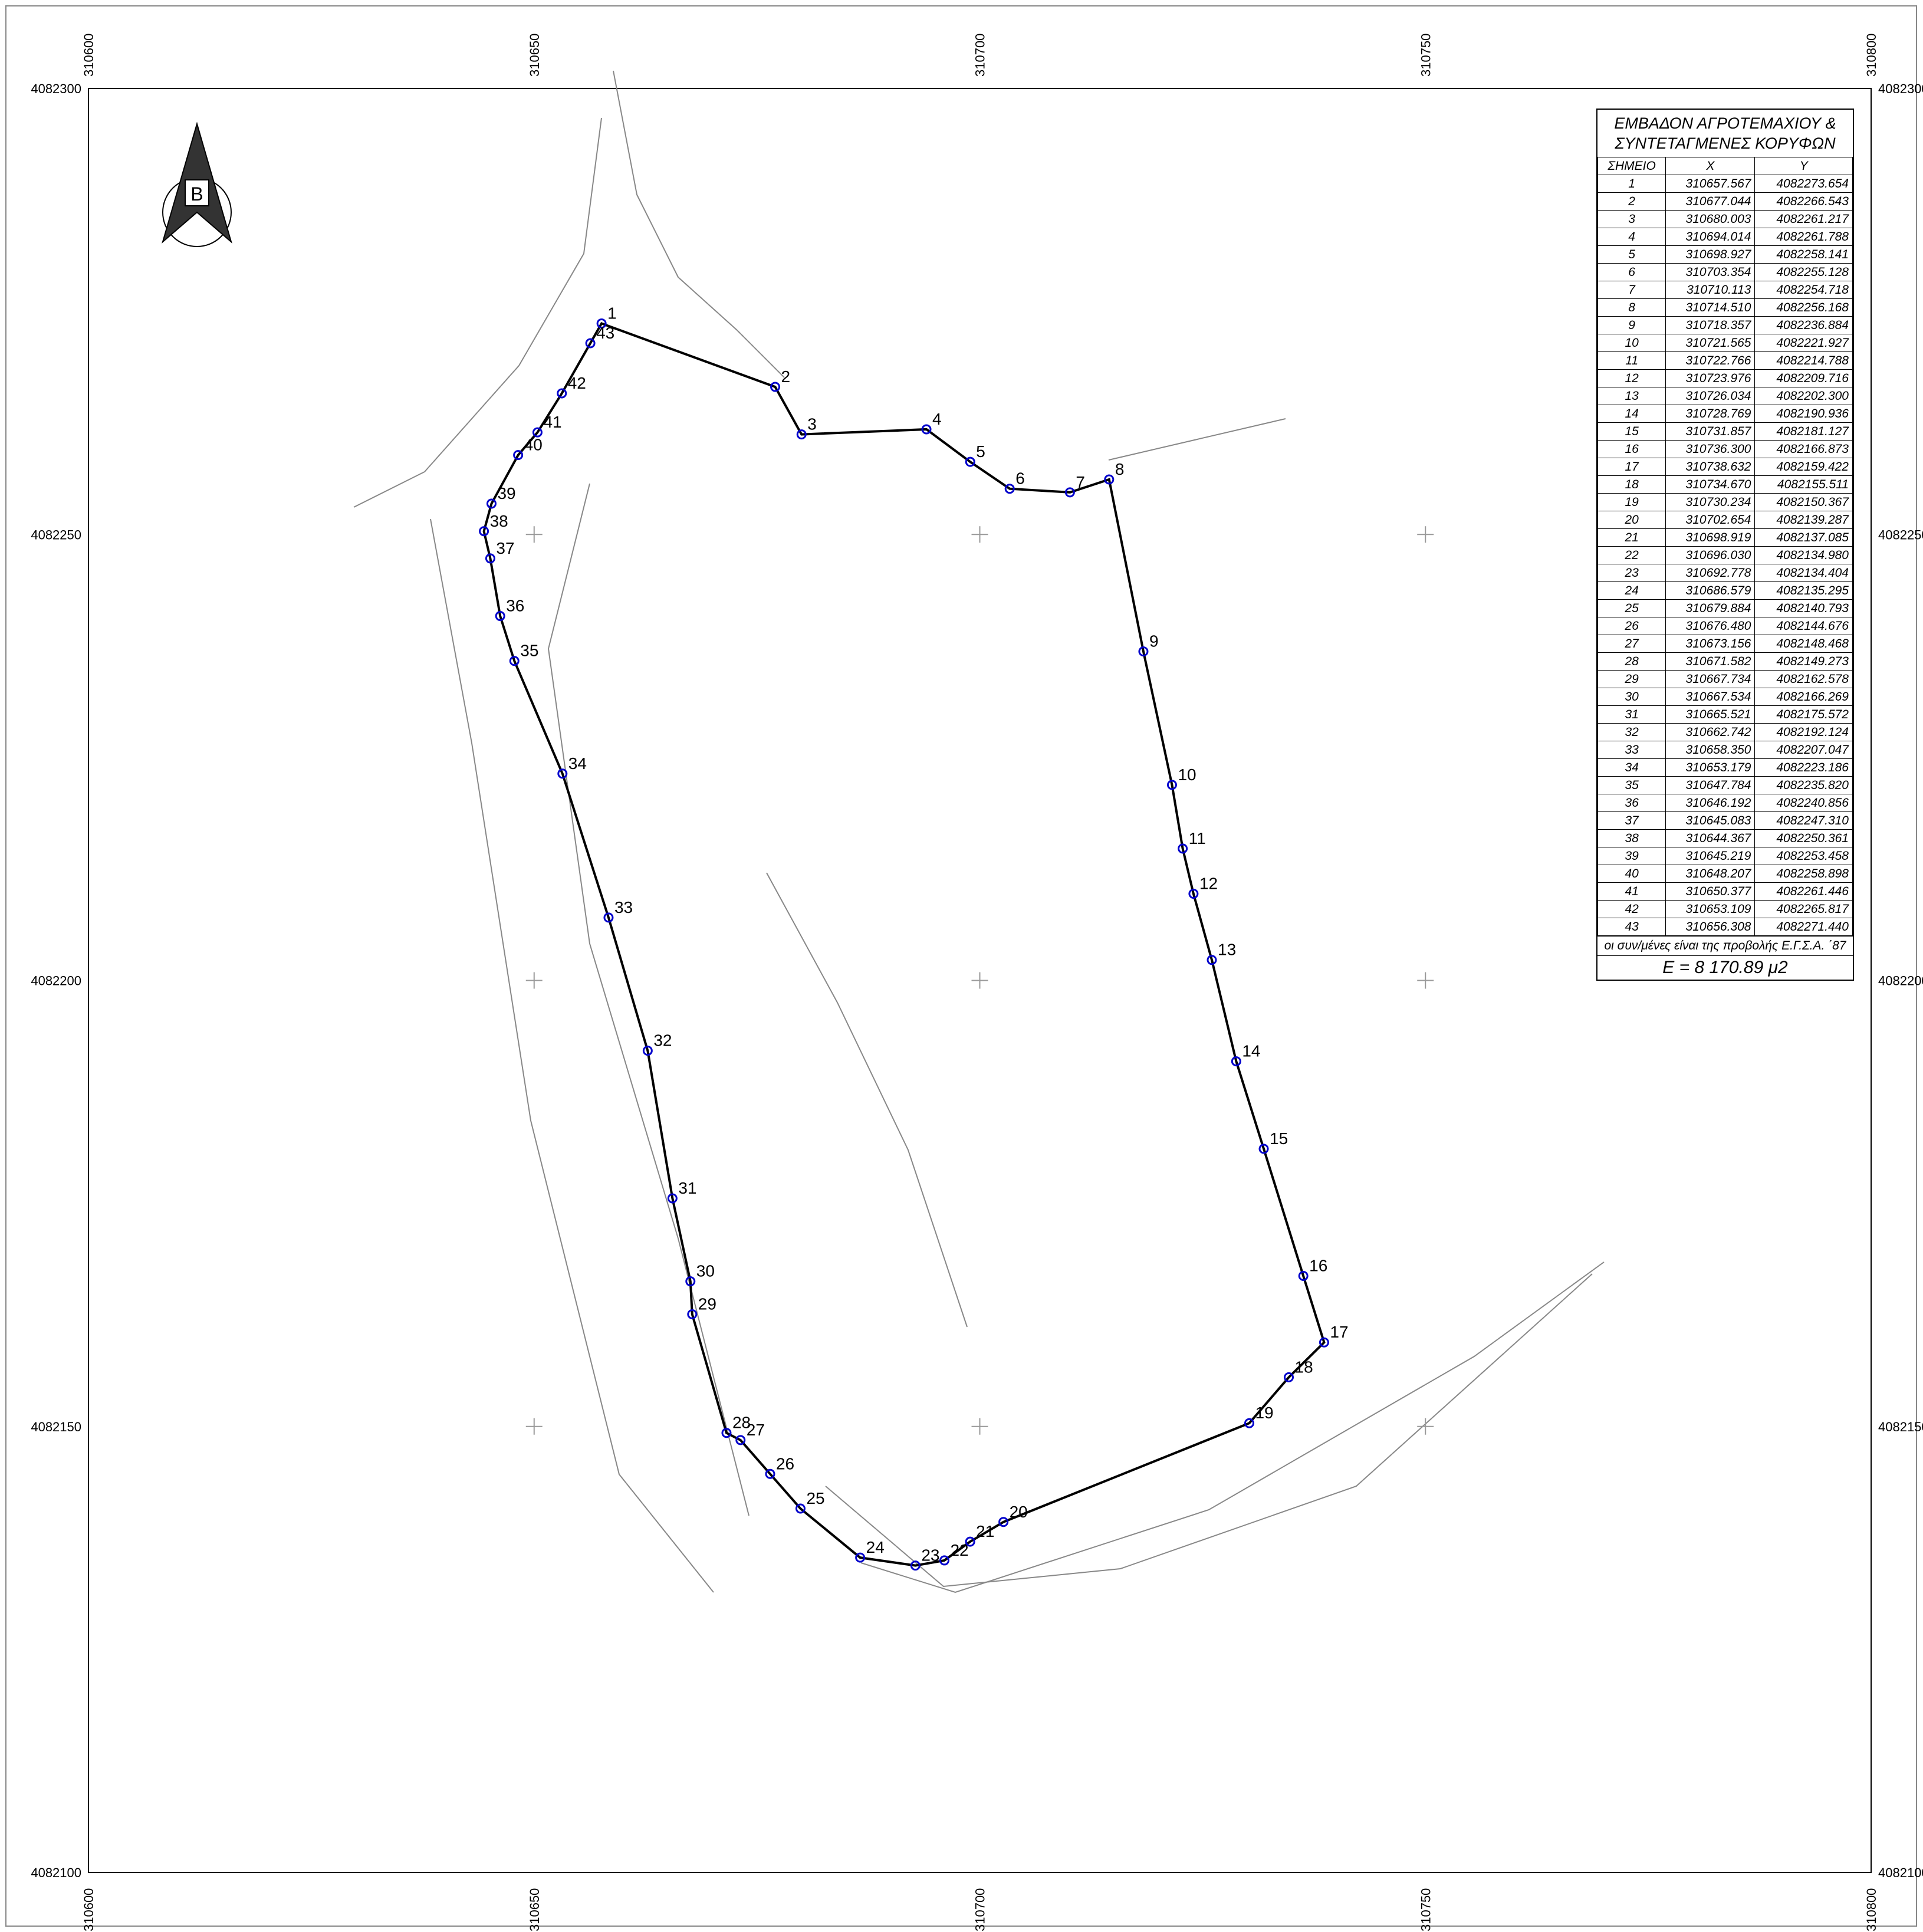 This screenshot has height=1932, width=1923. I want to click on table-cell: 43, so click(1632, 927).